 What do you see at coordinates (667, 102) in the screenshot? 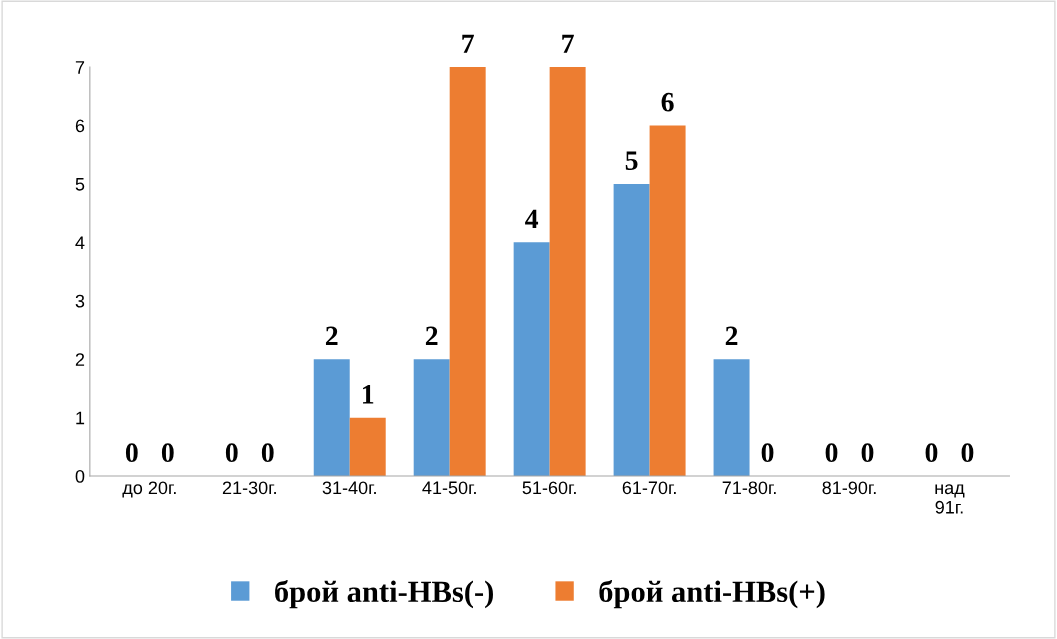
I see `data-label: 6` at bounding box center [667, 102].